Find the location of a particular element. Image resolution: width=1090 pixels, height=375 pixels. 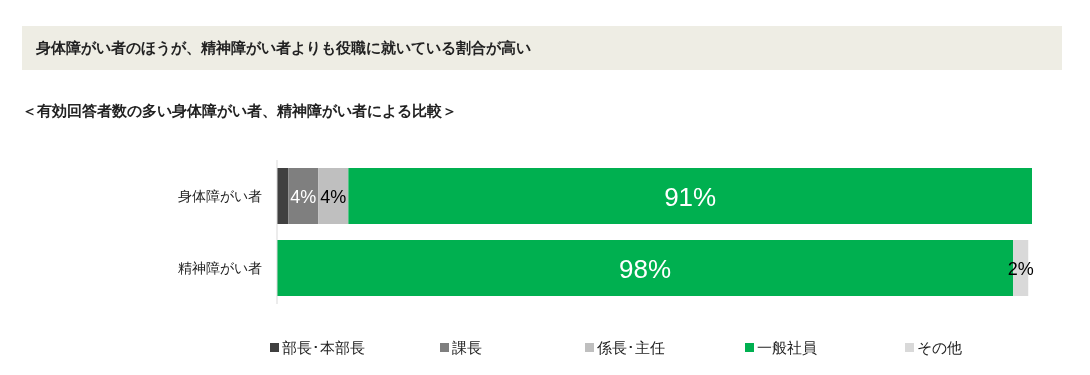

chart-subtitle: ＜有効回答者数の多い身体障がい者、精神障がい者による比較＞ is located at coordinates (239, 110).